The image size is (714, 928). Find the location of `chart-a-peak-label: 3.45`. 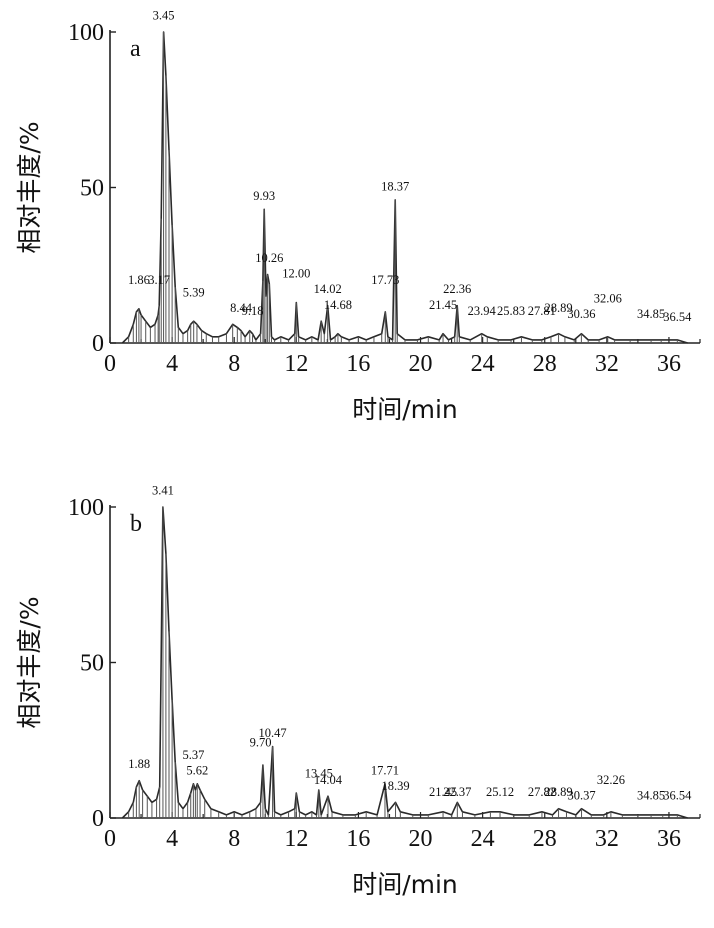

chart-a-peak-label: 3.45 is located at coordinates (164, 16).